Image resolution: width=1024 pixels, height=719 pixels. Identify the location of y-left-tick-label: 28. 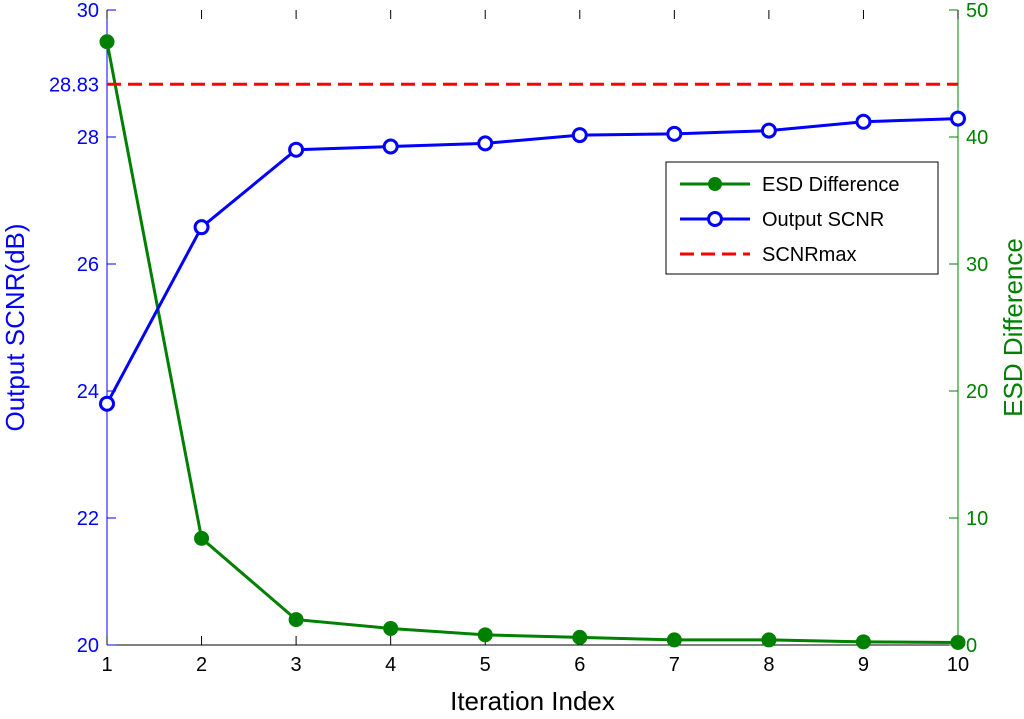
(88, 138).